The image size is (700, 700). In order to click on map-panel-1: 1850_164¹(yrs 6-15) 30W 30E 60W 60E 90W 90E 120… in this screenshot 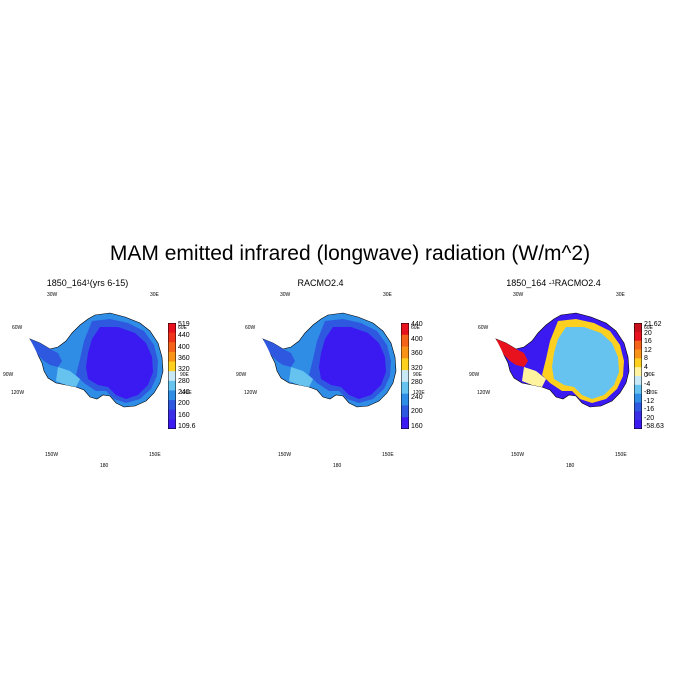, I will do `click(112, 375)`.